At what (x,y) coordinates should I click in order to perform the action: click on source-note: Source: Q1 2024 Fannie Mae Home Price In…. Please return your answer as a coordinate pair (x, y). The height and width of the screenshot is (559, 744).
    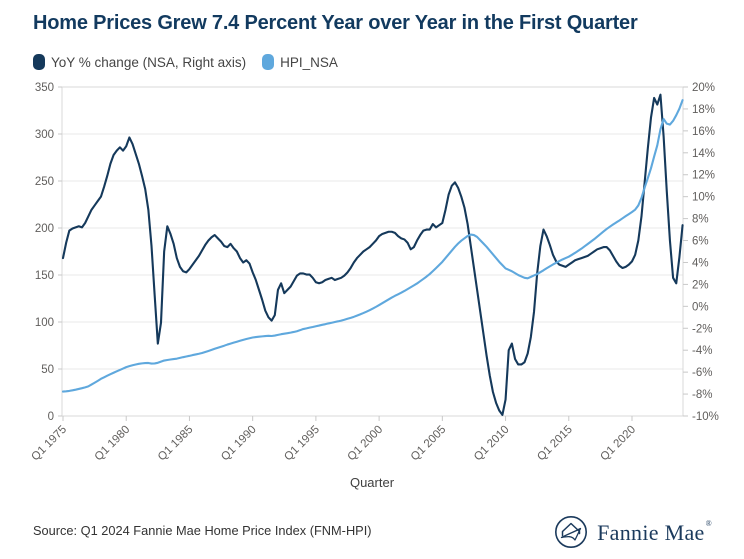
    Looking at the image, I should click on (202, 530).